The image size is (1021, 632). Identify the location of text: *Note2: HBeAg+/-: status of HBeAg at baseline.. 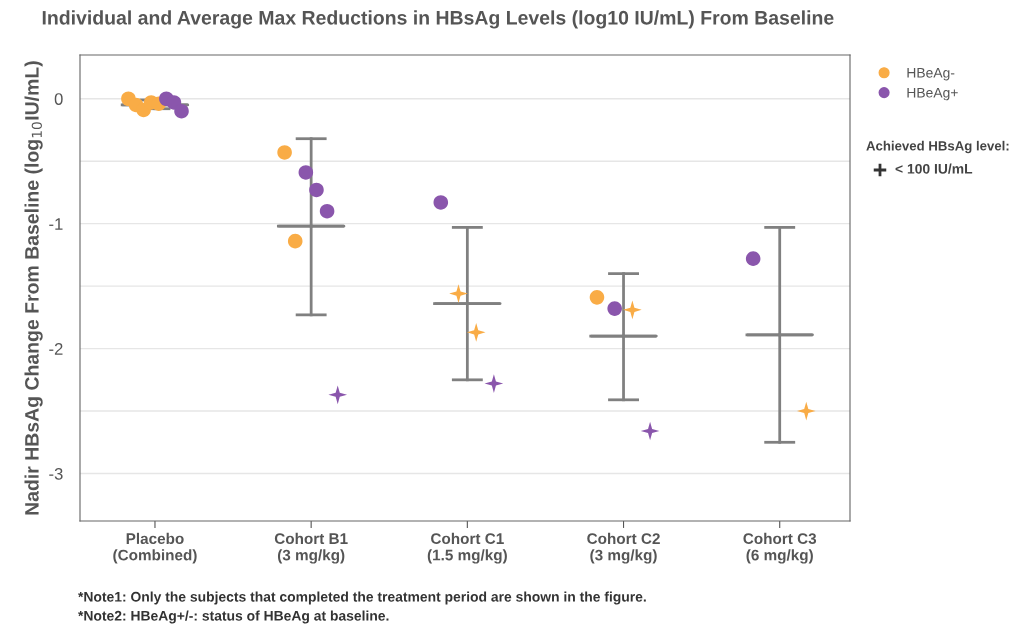
(233, 617).